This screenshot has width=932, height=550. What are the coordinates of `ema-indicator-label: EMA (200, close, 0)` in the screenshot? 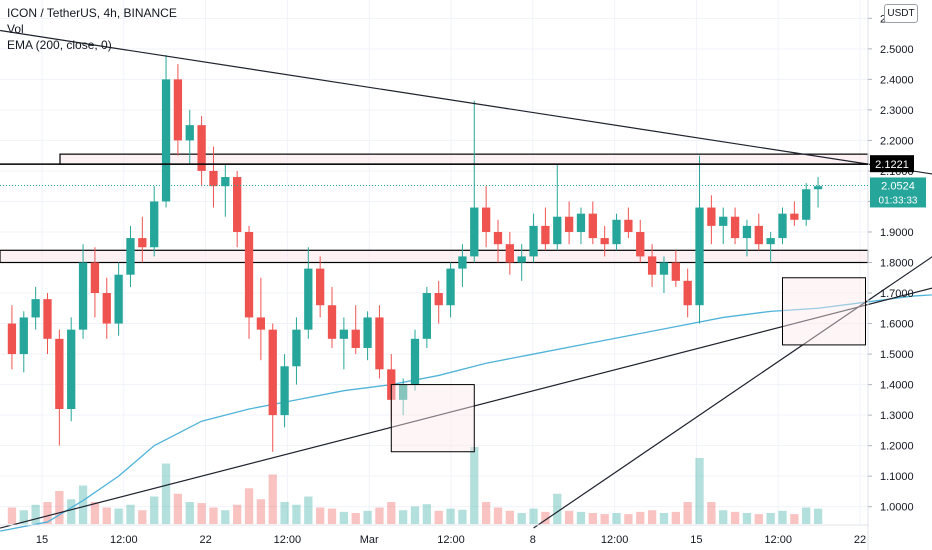 It's located at (59, 45).